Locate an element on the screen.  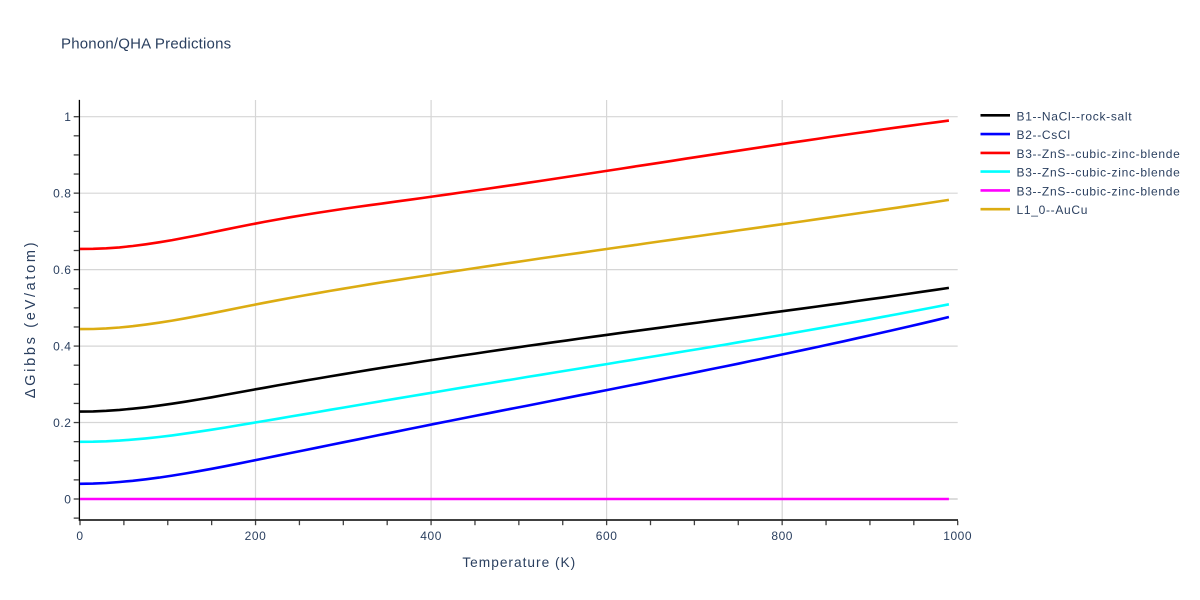
svg-text: 200 is located at coordinates (256, 536).